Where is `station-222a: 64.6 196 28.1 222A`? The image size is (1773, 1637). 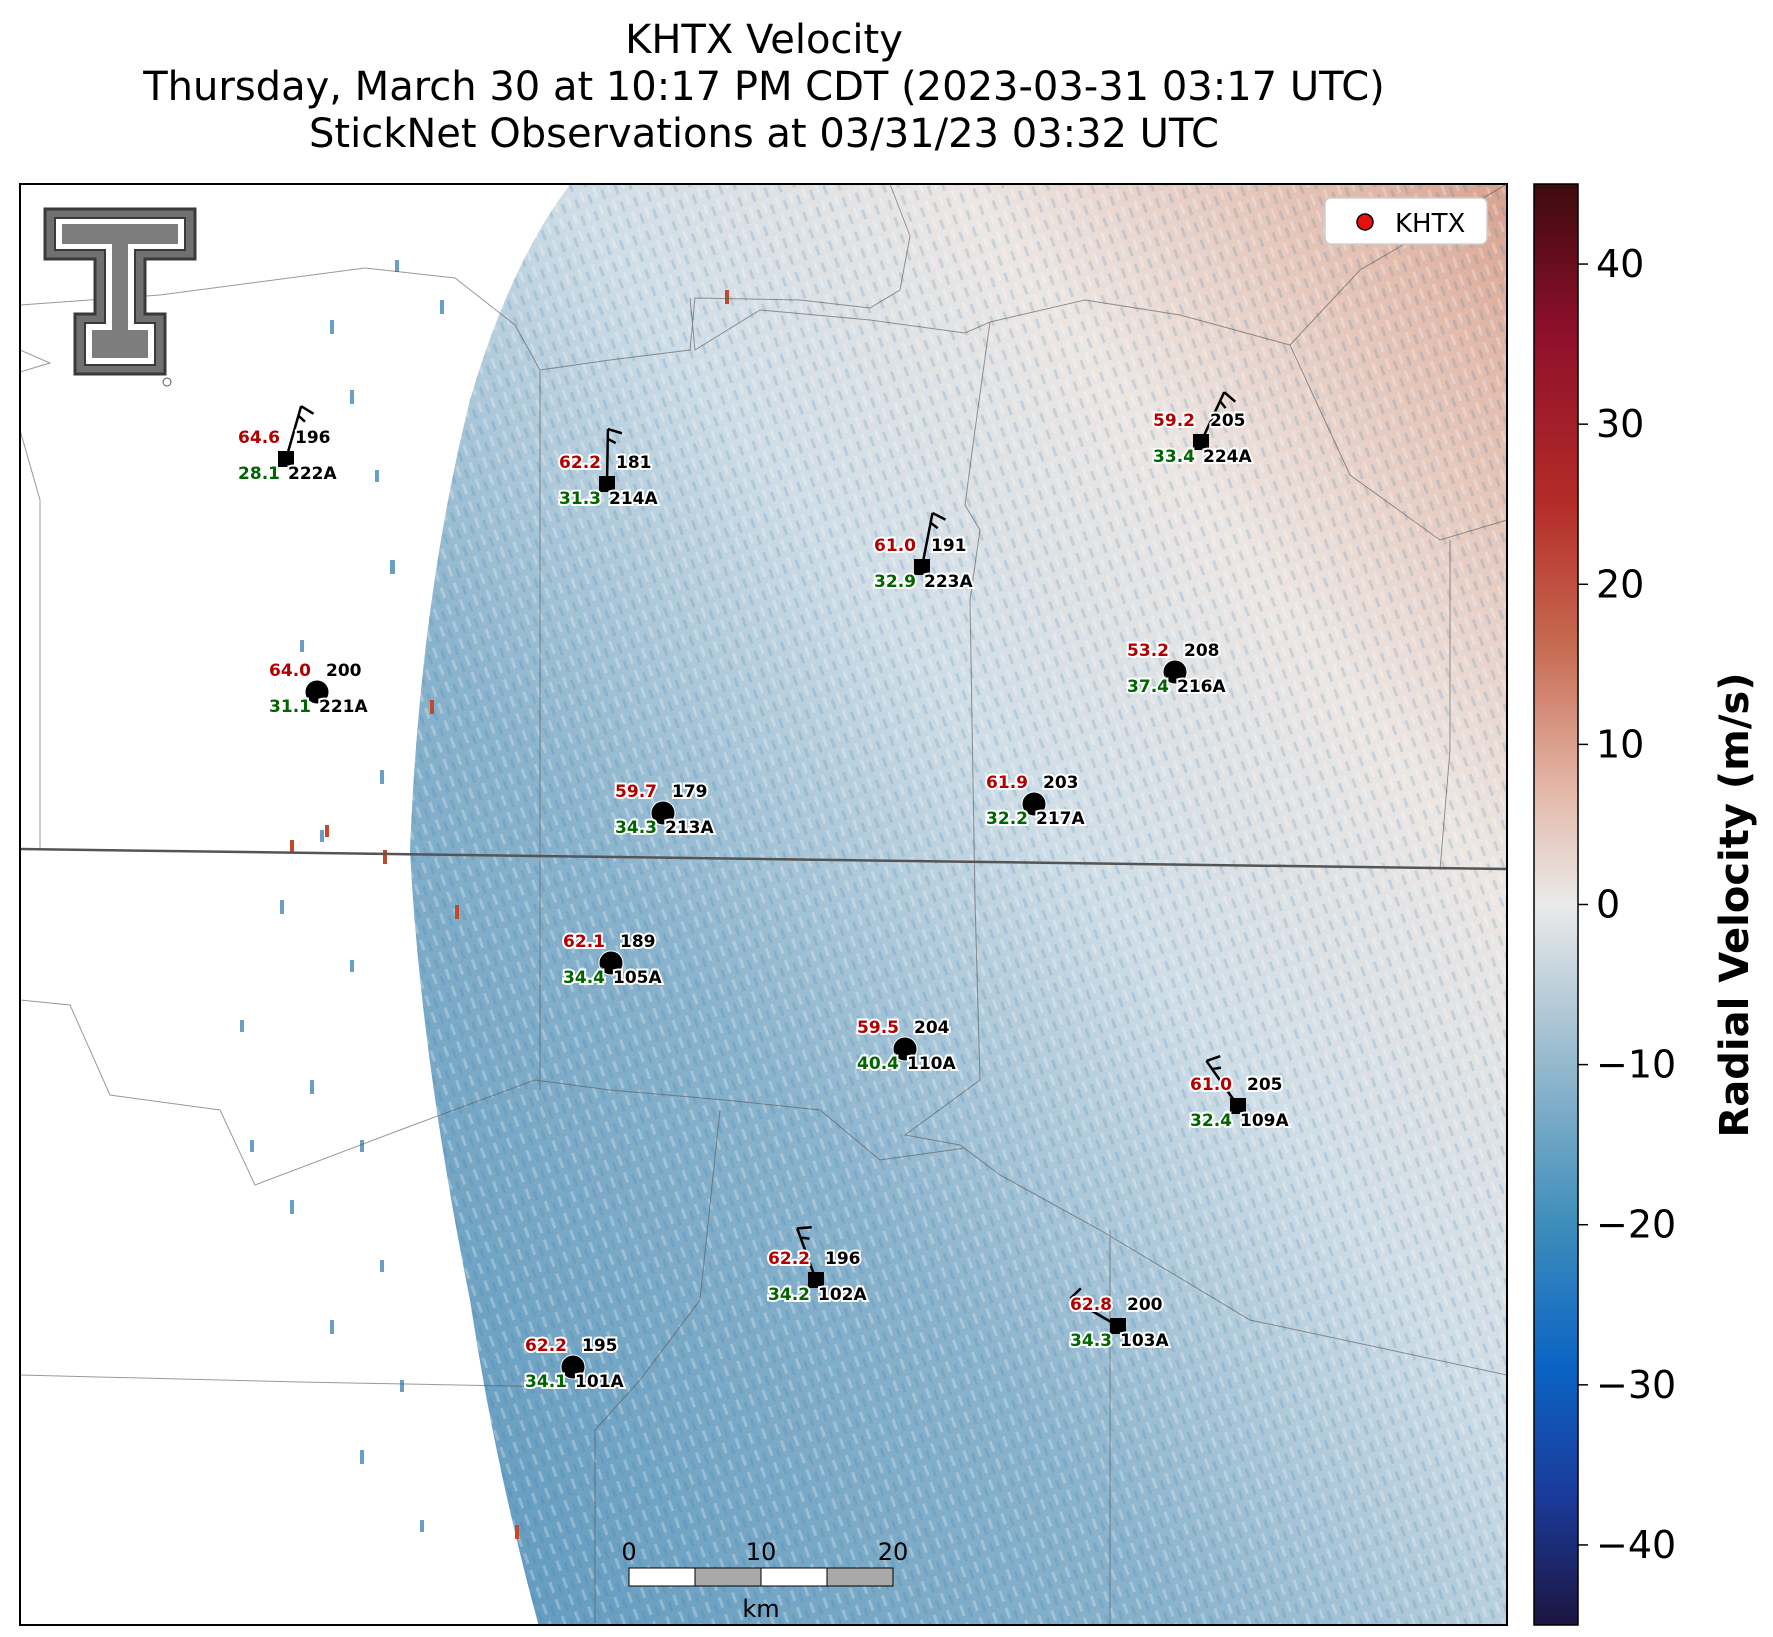
station-222a: 64.6 196 28.1 222A is located at coordinates (287, 445).